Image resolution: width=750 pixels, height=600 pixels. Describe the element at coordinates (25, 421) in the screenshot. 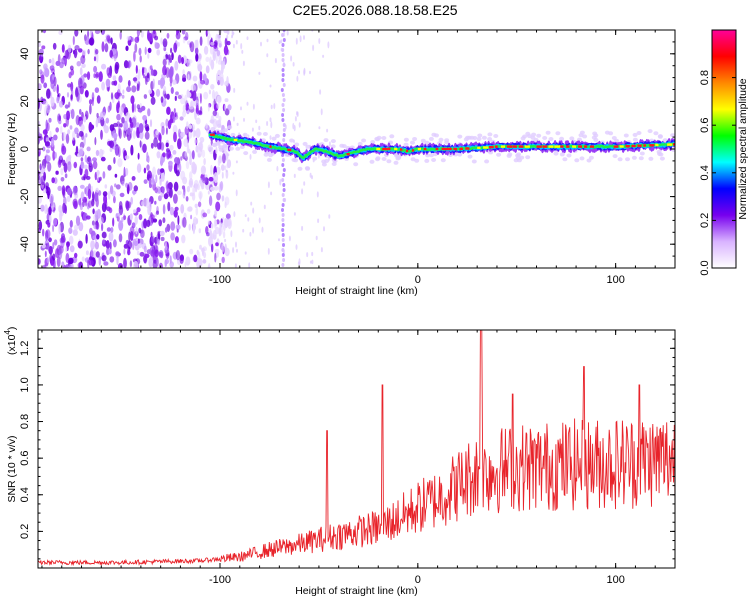

I see `y-tick-label: 0.8` at that location.